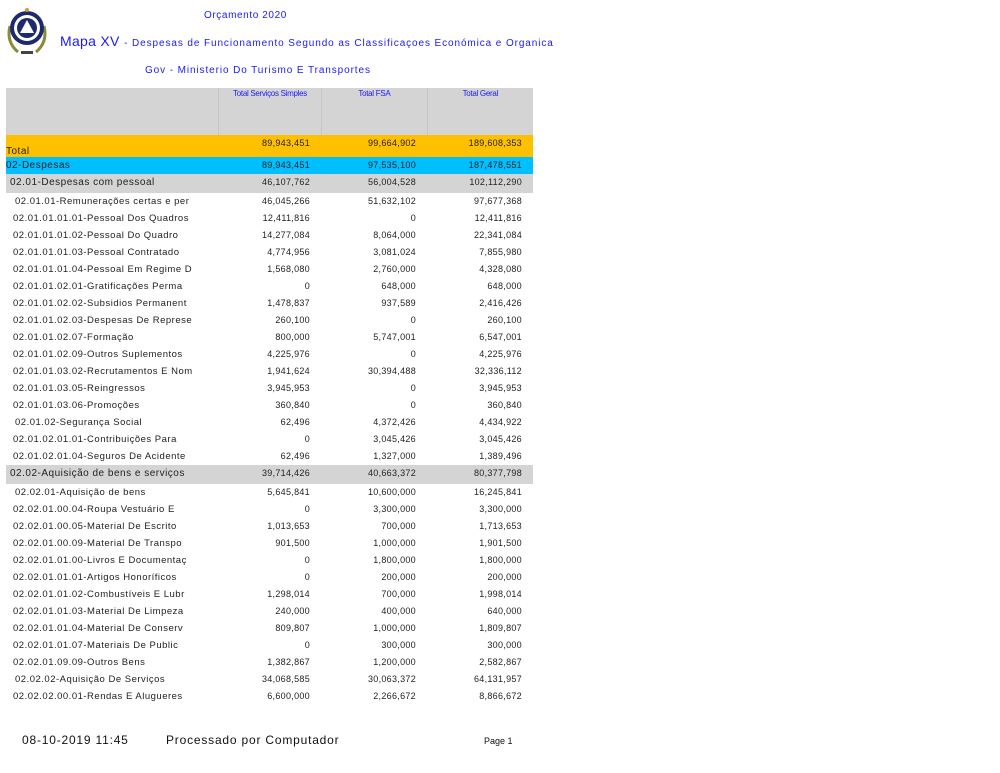 Image resolution: width=1000 pixels, height=773 pixels. Describe the element at coordinates (391, 165) in the screenshot. I see `fsa-value: 97,535,100` at that location.